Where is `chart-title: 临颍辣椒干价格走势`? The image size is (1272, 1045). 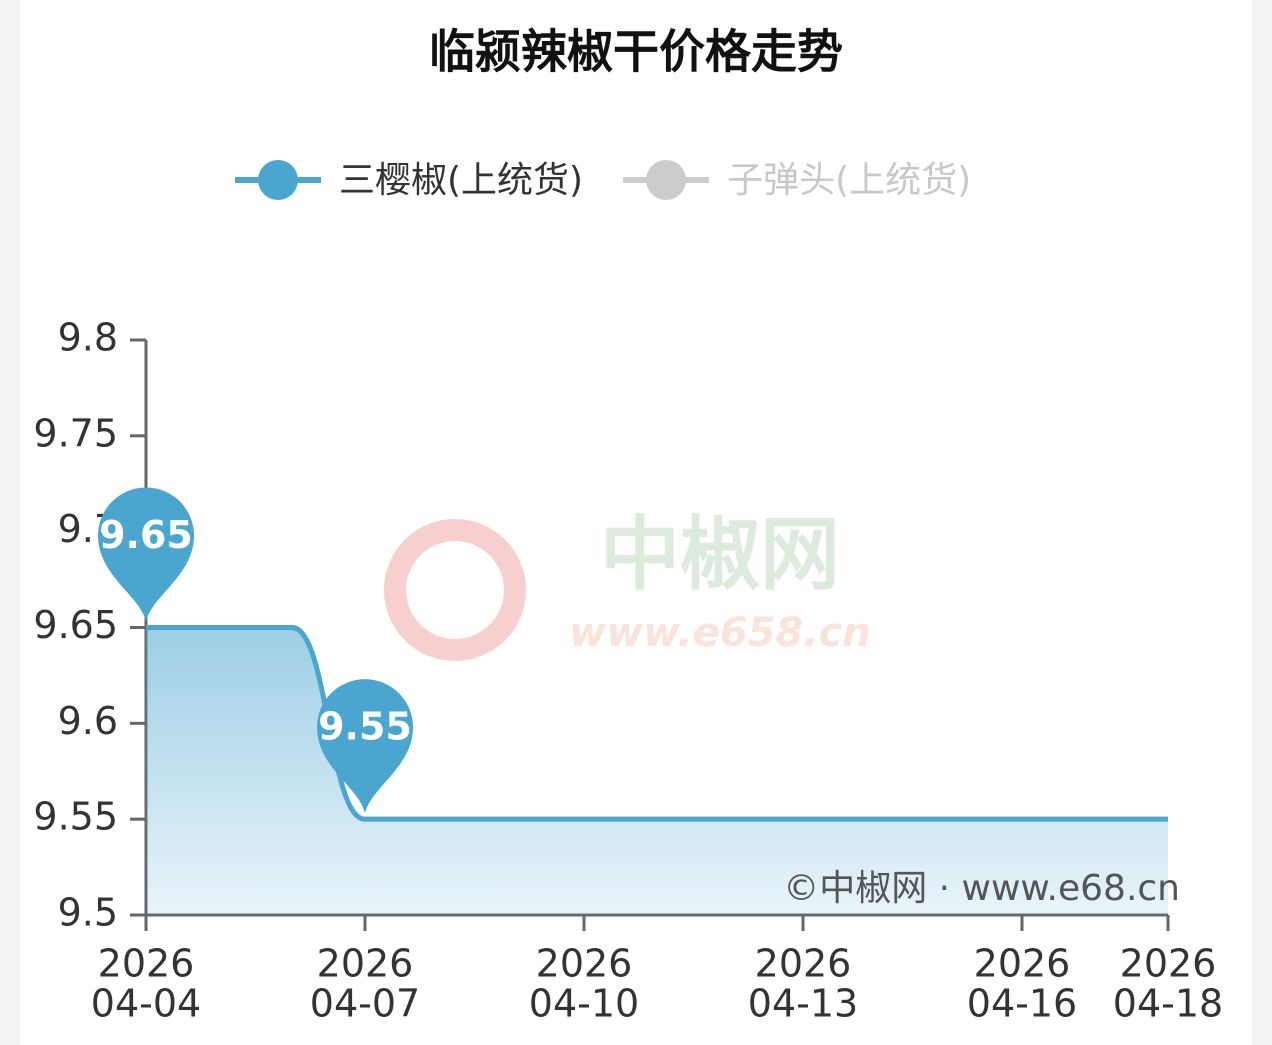
chart-title: 临颍辣椒干价格走势 is located at coordinates (636, 52).